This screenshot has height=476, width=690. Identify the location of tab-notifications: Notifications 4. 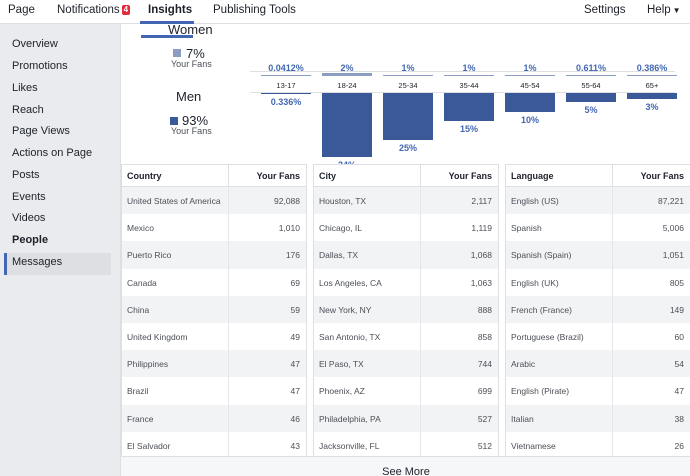
(94, 10).